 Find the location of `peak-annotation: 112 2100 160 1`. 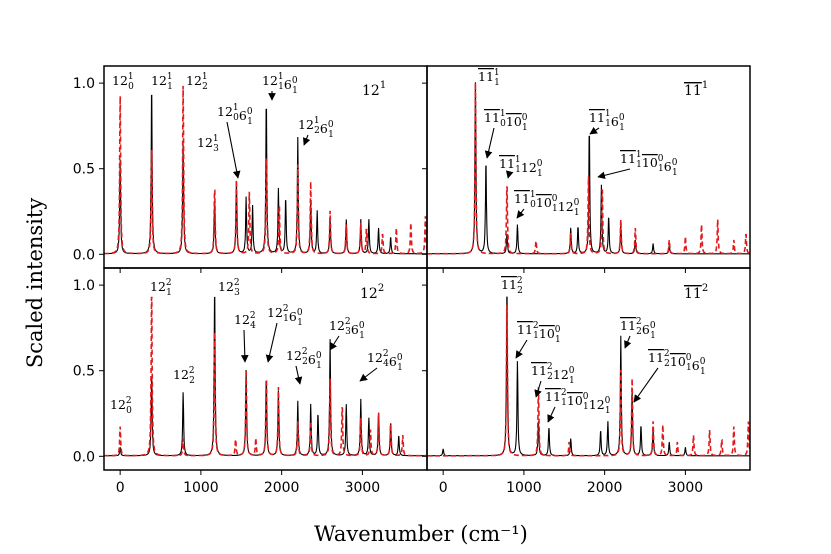

peak-annotation: 112 2100 160 1 is located at coordinates (677, 363).